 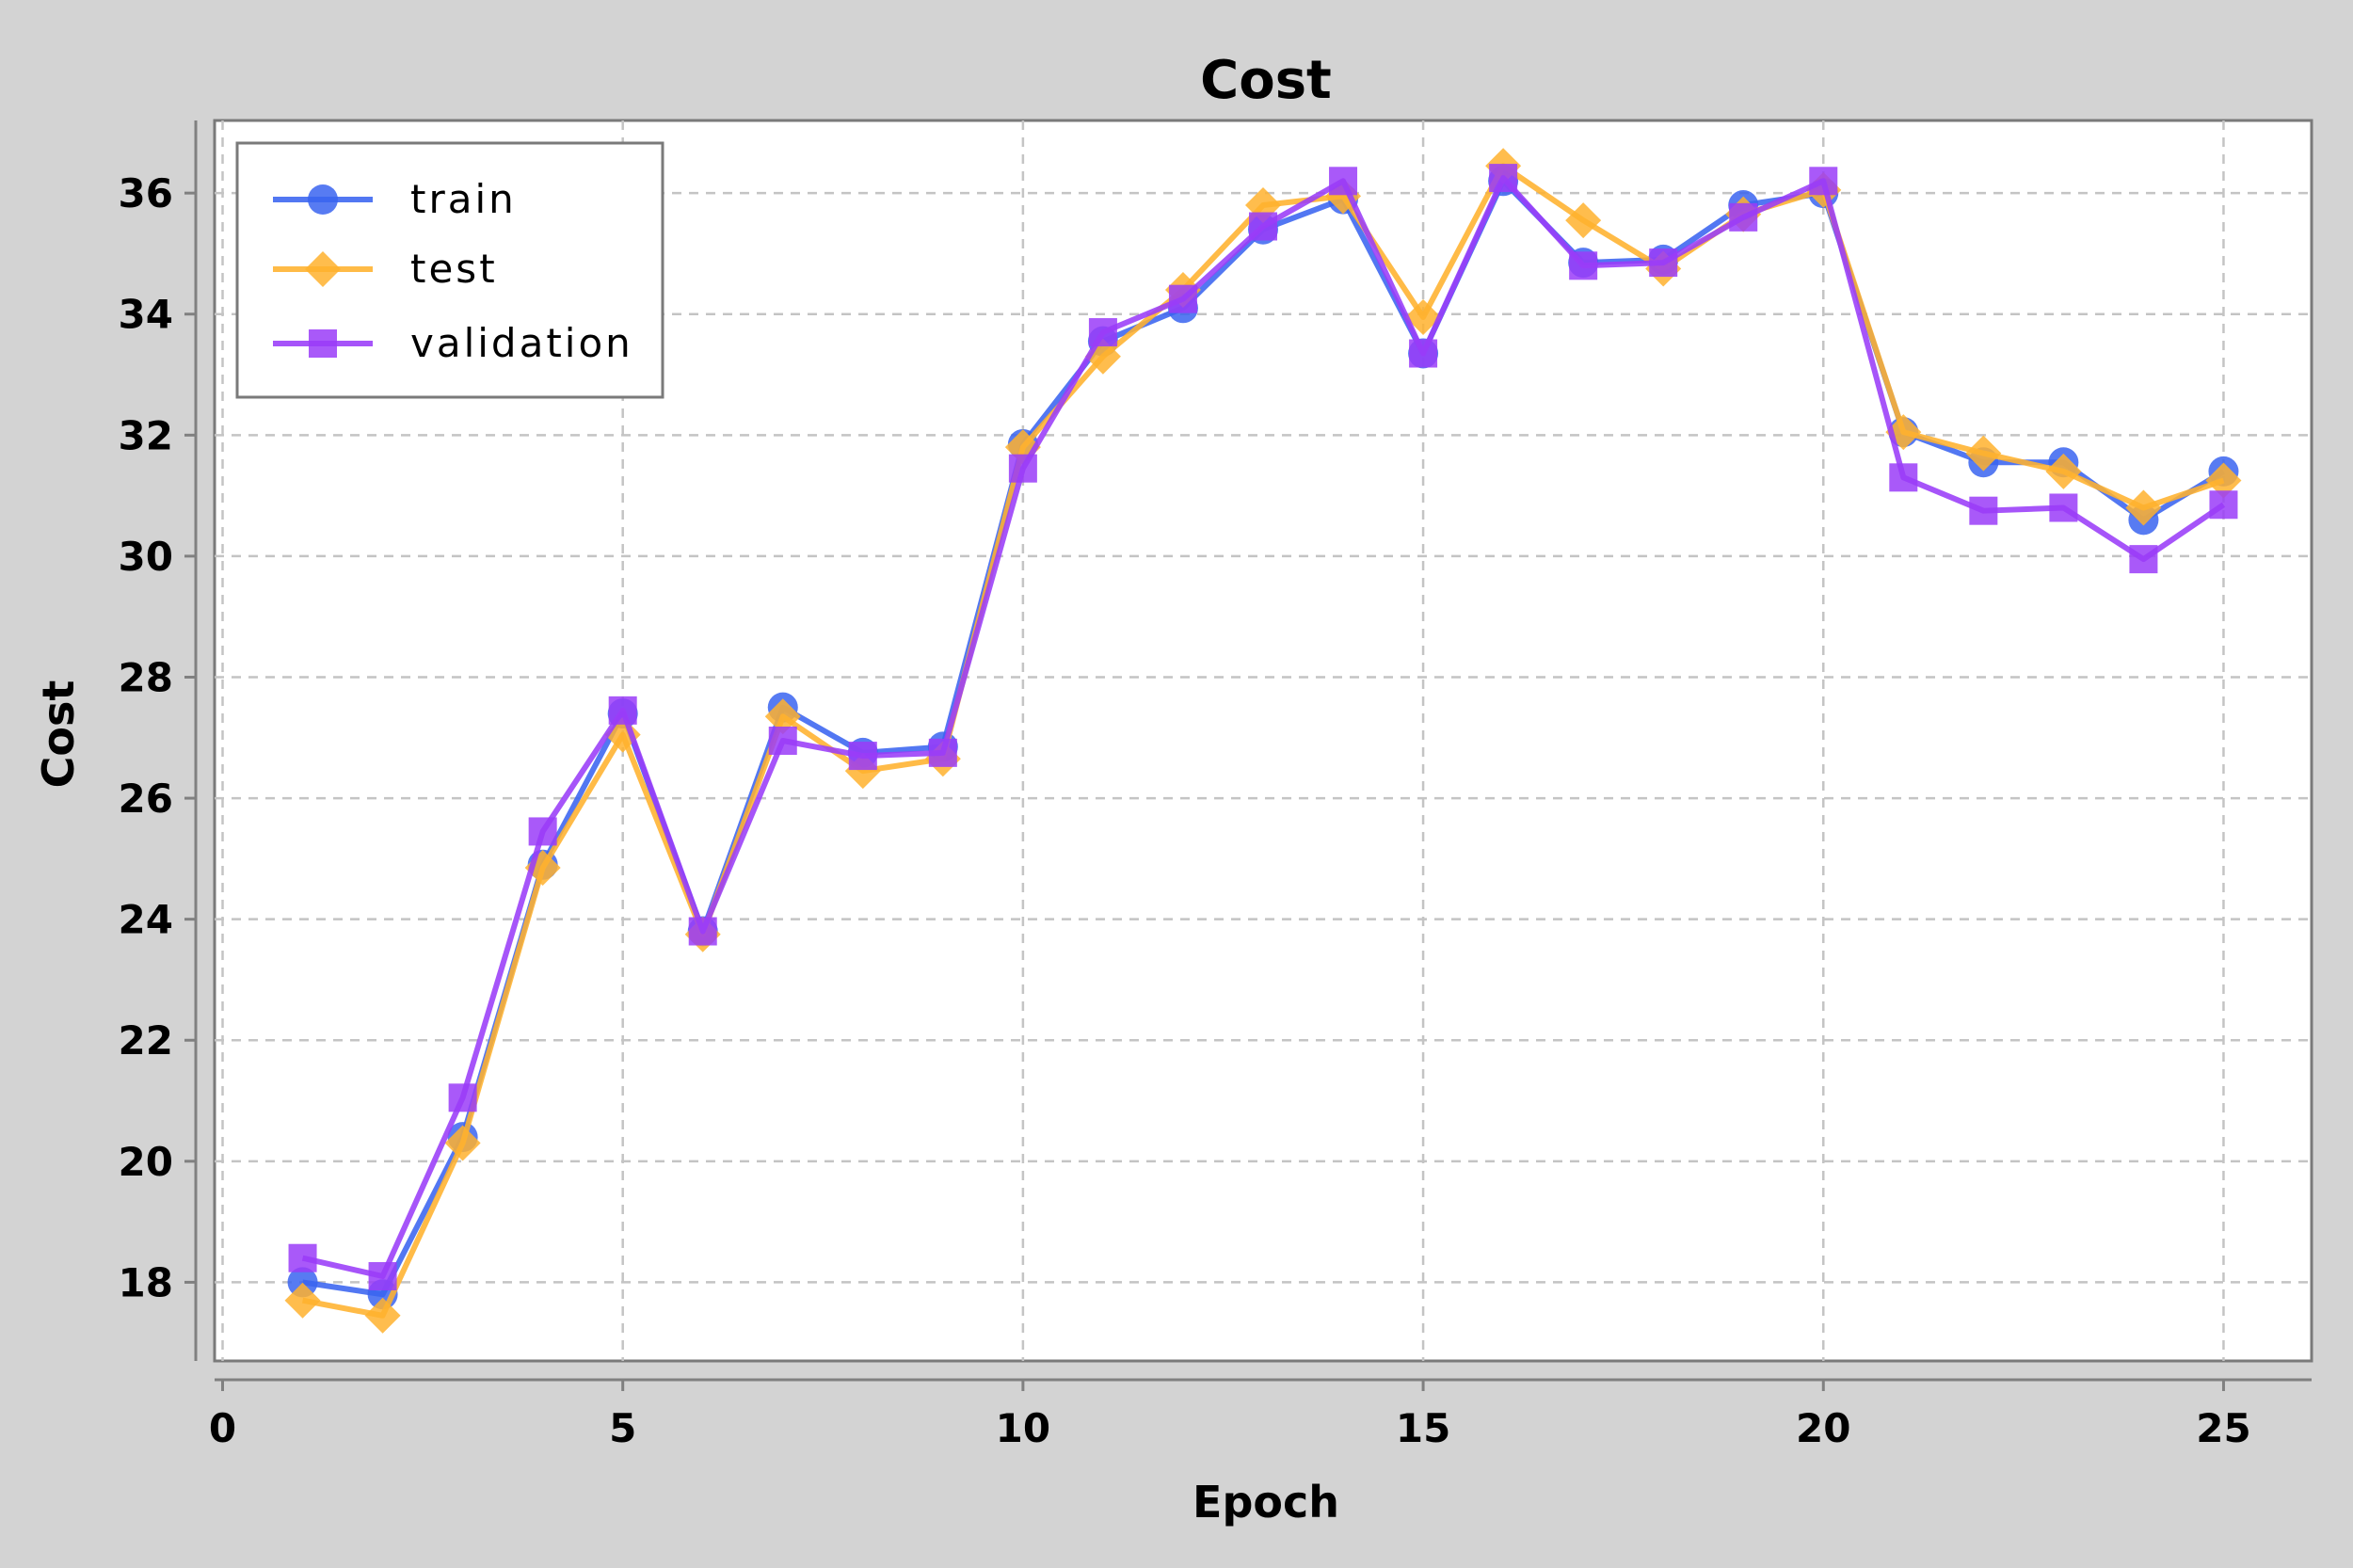 What do you see at coordinates (59, 734) in the screenshot?
I see `y-axis-label: Cost` at bounding box center [59, 734].